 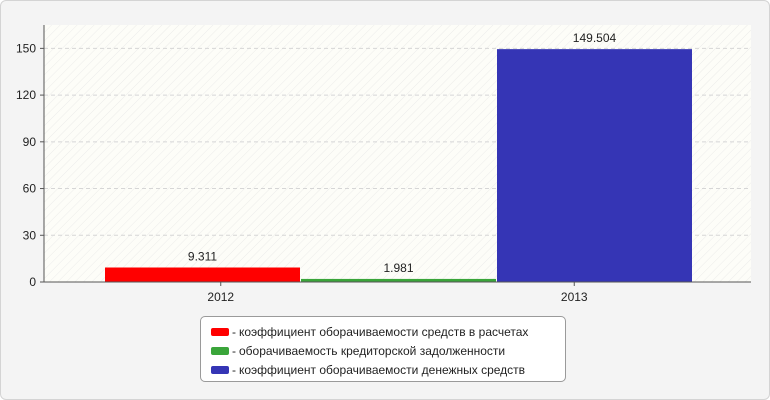 What do you see at coordinates (30, 142) in the screenshot?
I see `y-tick-label: 90` at bounding box center [30, 142].